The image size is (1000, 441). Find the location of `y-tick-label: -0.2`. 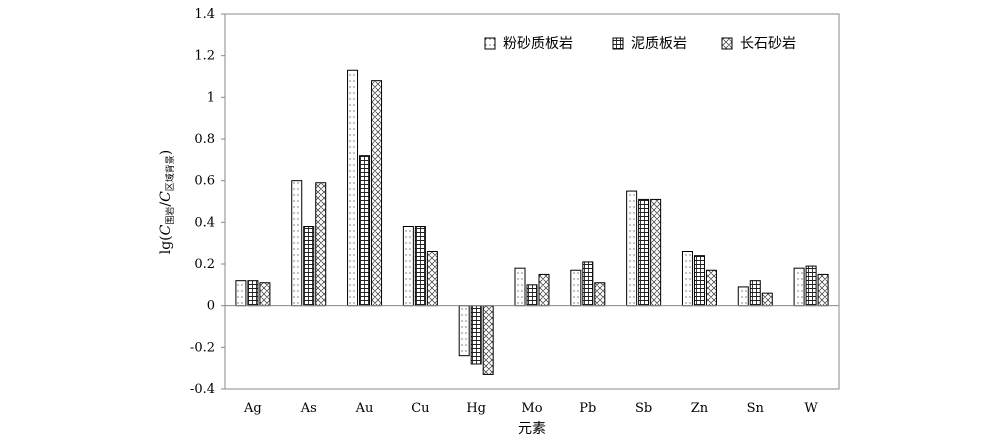

y-tick-label: -0.2 is located at coordinates (202, 347).